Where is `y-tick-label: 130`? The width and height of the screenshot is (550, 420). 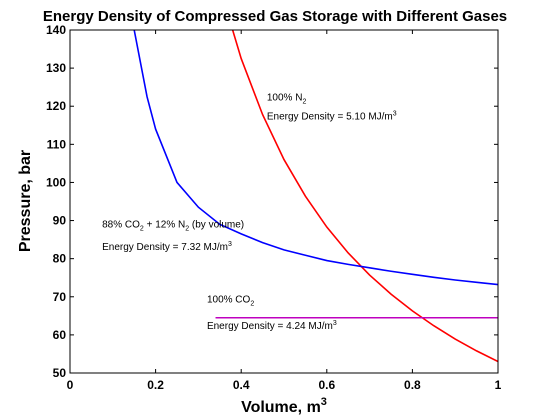
y-tick-label: 130 is located at coordinates (56, 68).